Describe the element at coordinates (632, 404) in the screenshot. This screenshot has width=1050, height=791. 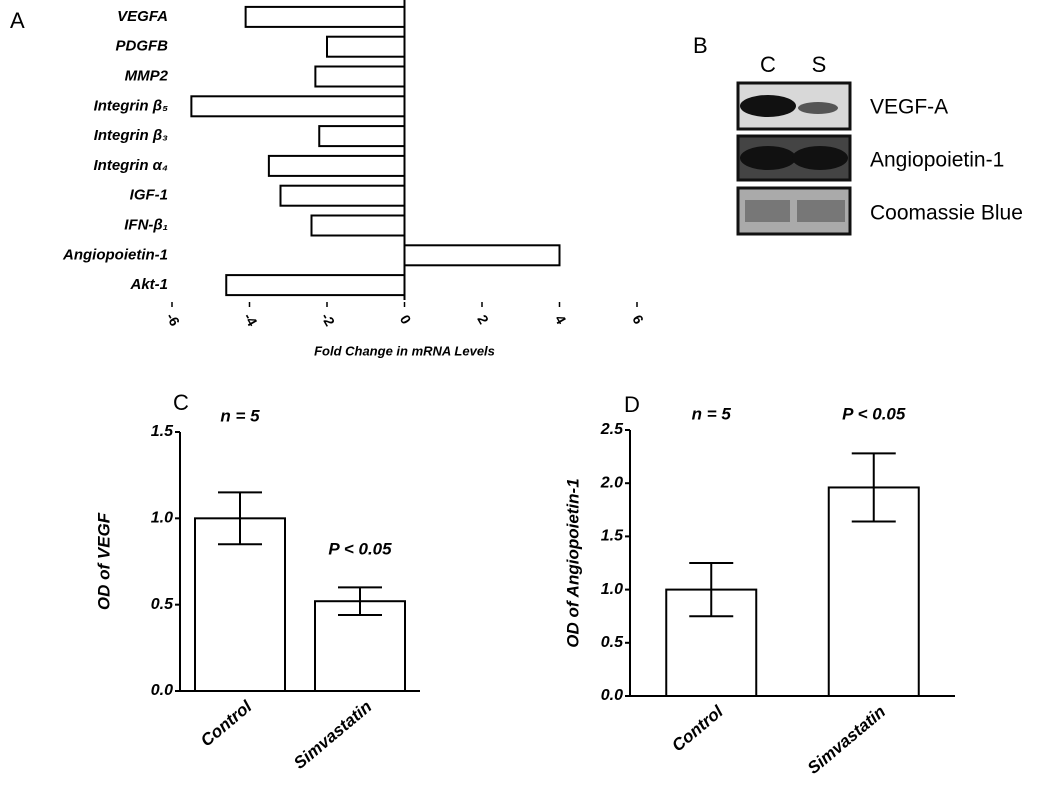
I see `panel-label: D` at that location.